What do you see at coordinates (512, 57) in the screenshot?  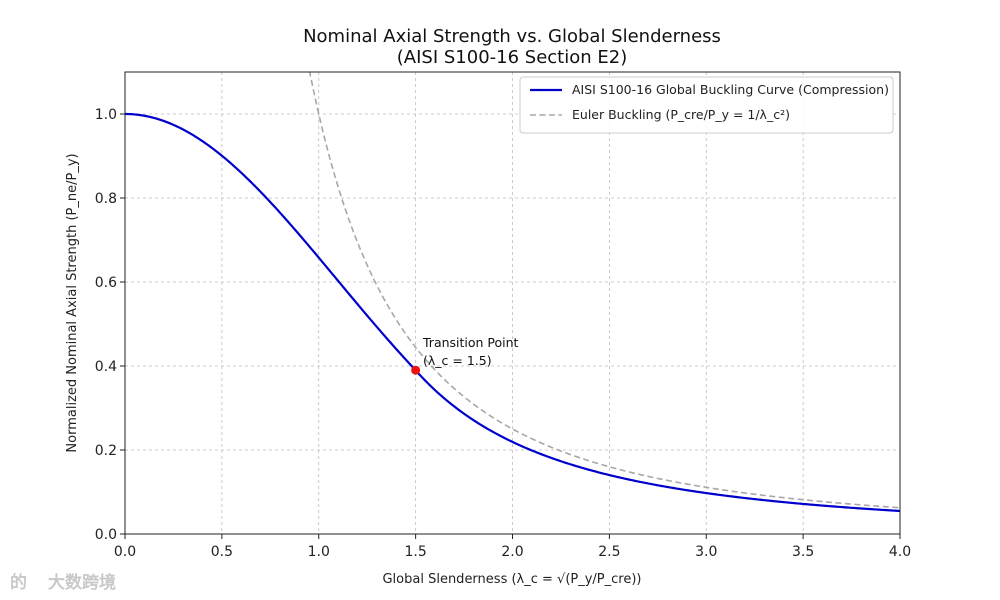 I see `chart-subtitle: (AISI S100-16 Section E2)` at bounding box center [512, 57].